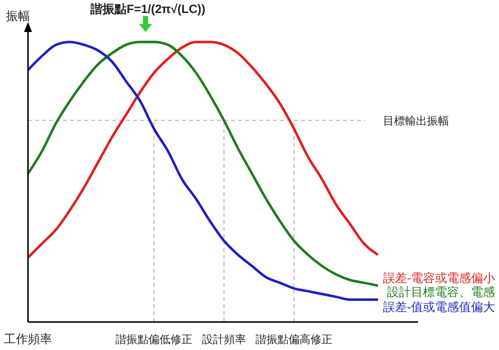 The width and height of the screenshot is (499, 350). What do you see at coordinates (416, 121) in the screenshot?
I see `ref-line-label: 目標輸出振幅` at bounding box center [416, 121].